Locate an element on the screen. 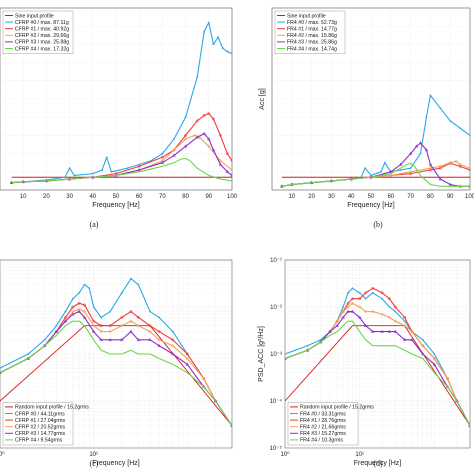  legend-entry-2: FR4 #1 / 28.76grms is located at coordinates (323, 421).